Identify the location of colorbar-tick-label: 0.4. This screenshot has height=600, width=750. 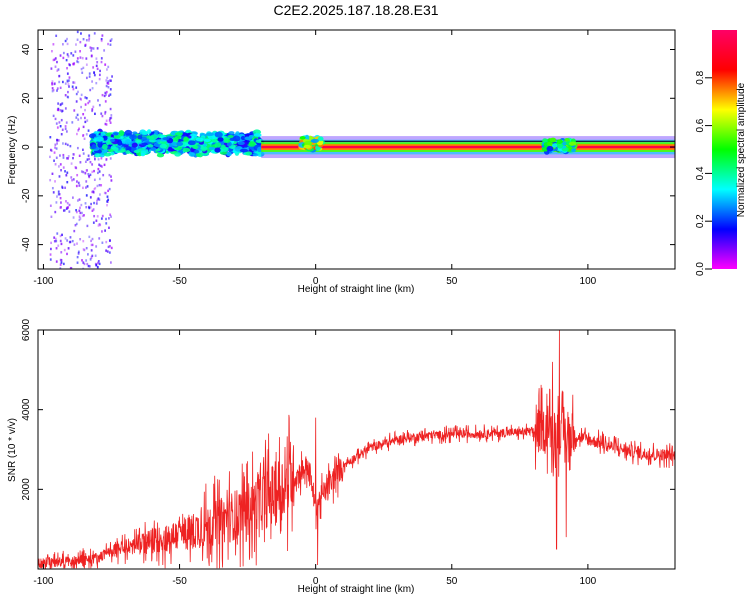
(700, 173).